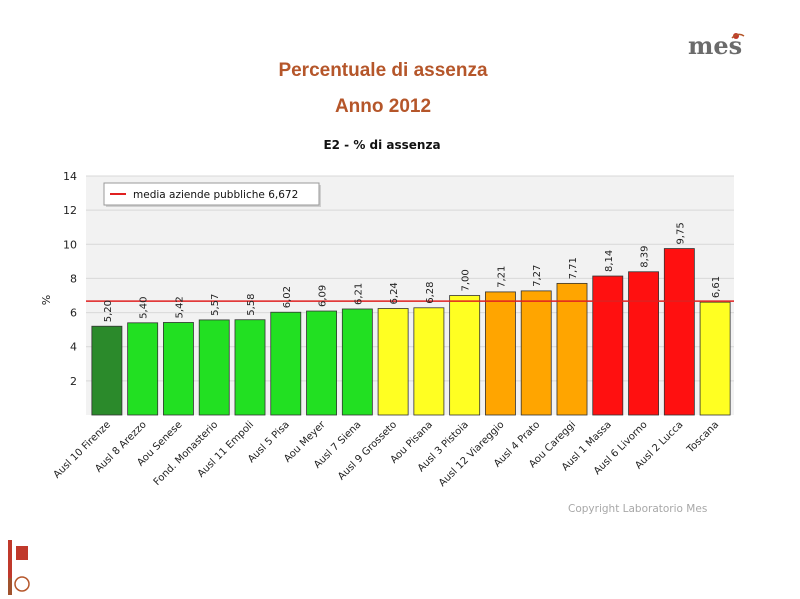 This screenshot has height=599, width=800. I want to click on y-axis-ticks: 2 4 6 8 10 12 14, so click(70, 279).